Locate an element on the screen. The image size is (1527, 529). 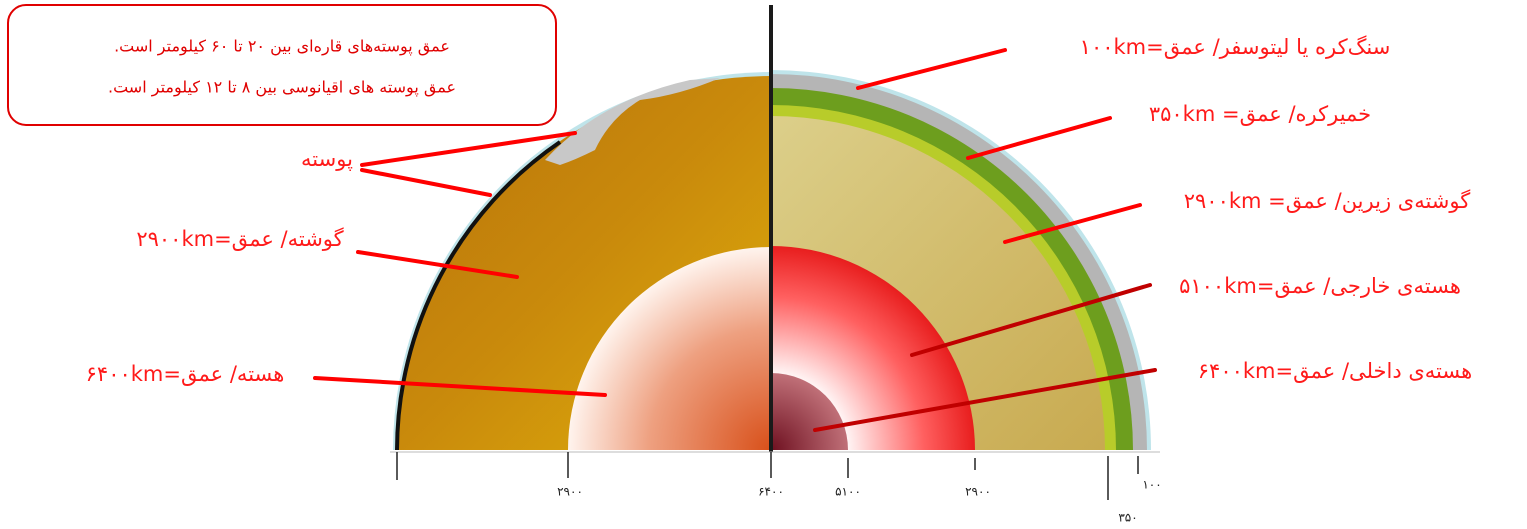
core-label: هسته/ عمق=۶۴۰۰km is located at coordinates (185, 374).